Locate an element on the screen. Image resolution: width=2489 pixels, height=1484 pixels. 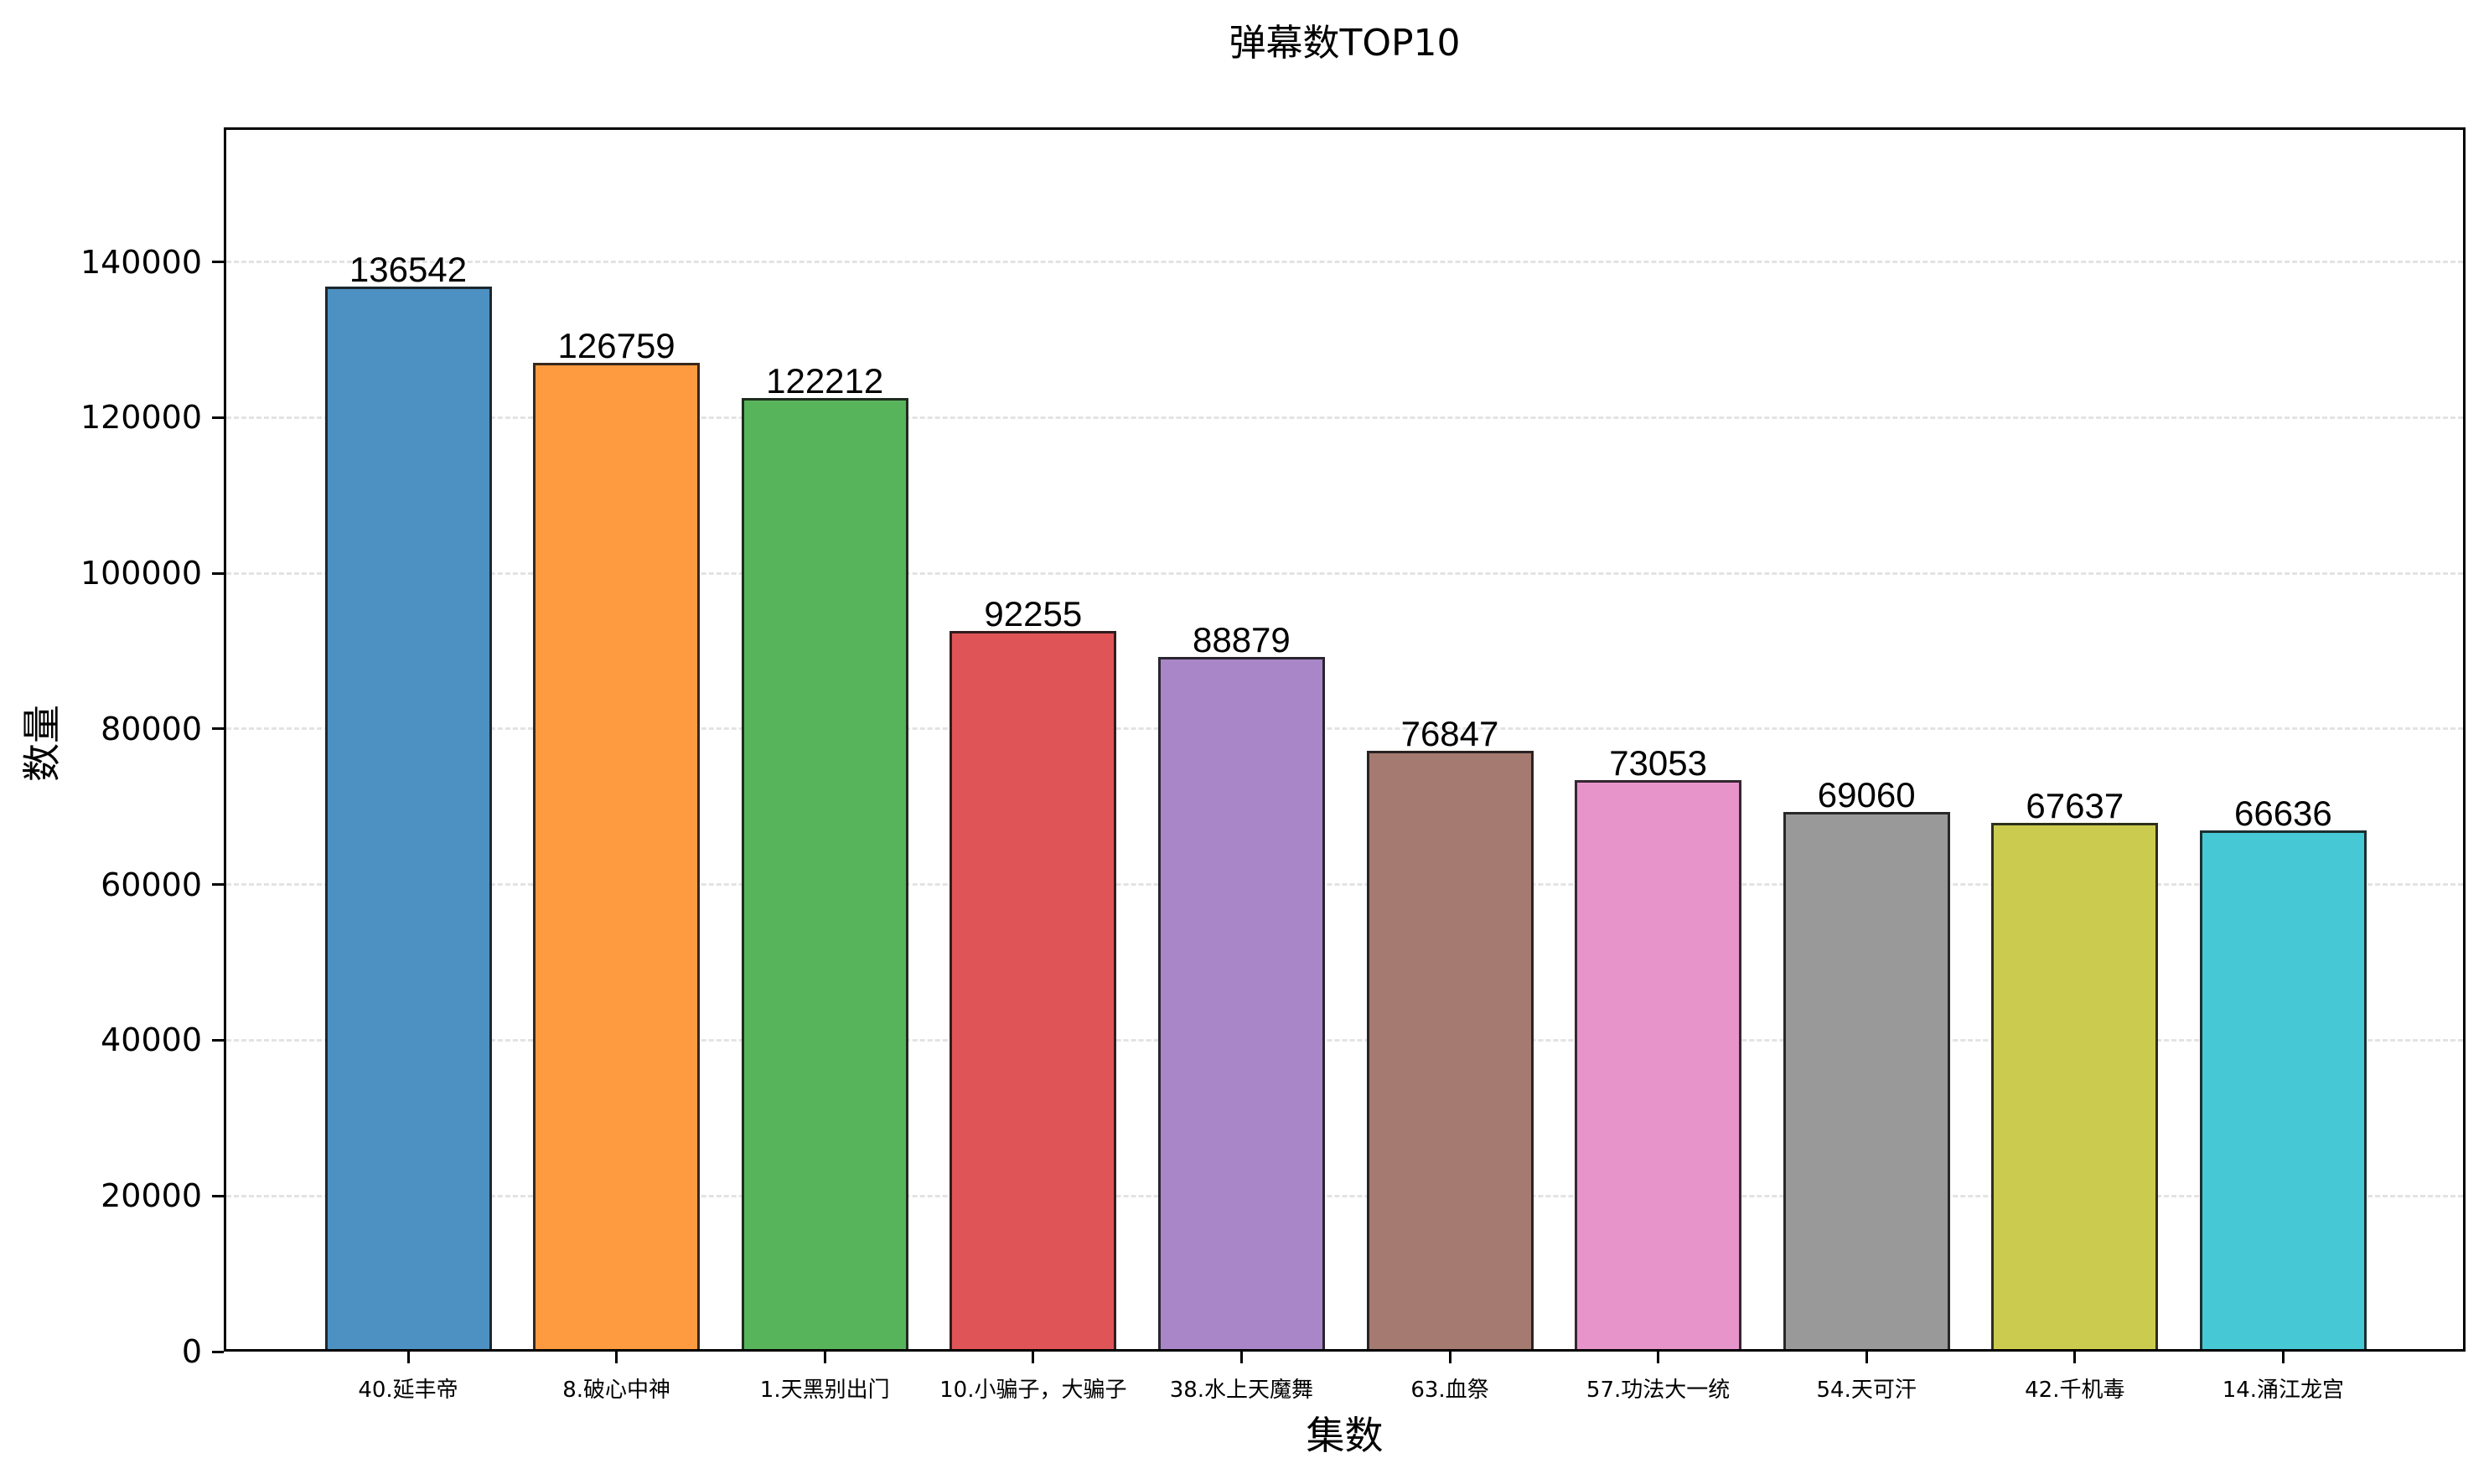
y-tick-label: 100000 is located at coordinates (141, 573).